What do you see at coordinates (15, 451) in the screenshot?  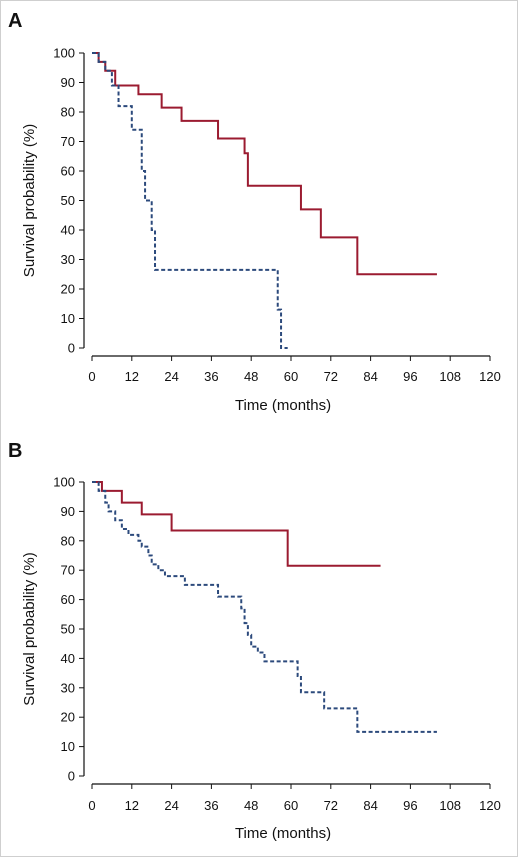 I see `panel-b-label: B` at bounding box center [15, 451].